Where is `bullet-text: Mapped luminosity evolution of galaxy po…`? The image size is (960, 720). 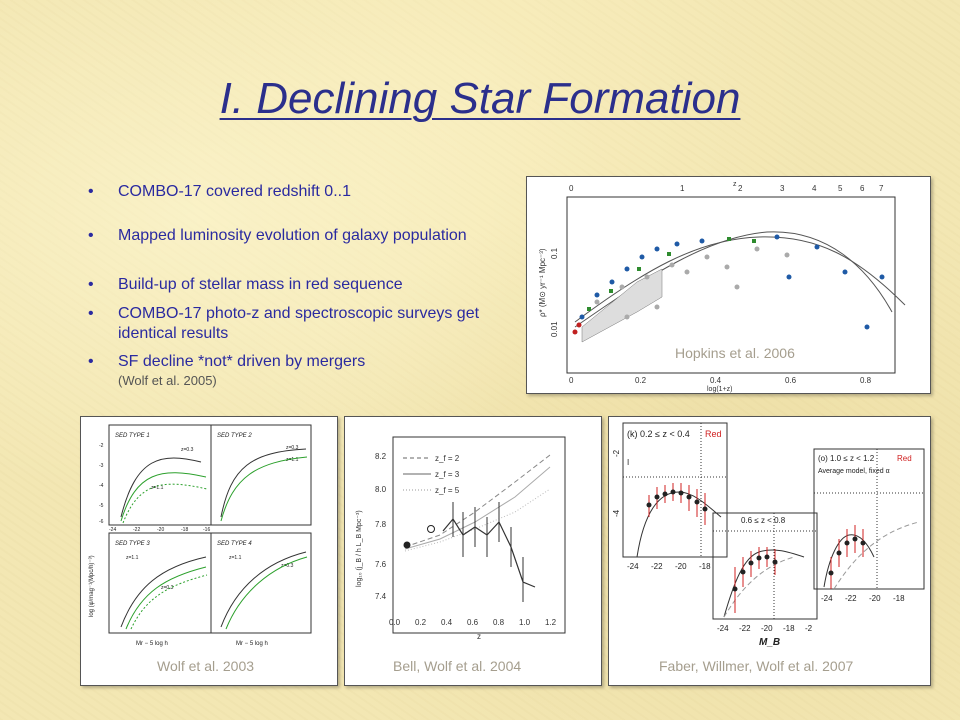 bullet-text: Mapped luminosity evolution of galaxy po… is located at coordinates (292, 235).